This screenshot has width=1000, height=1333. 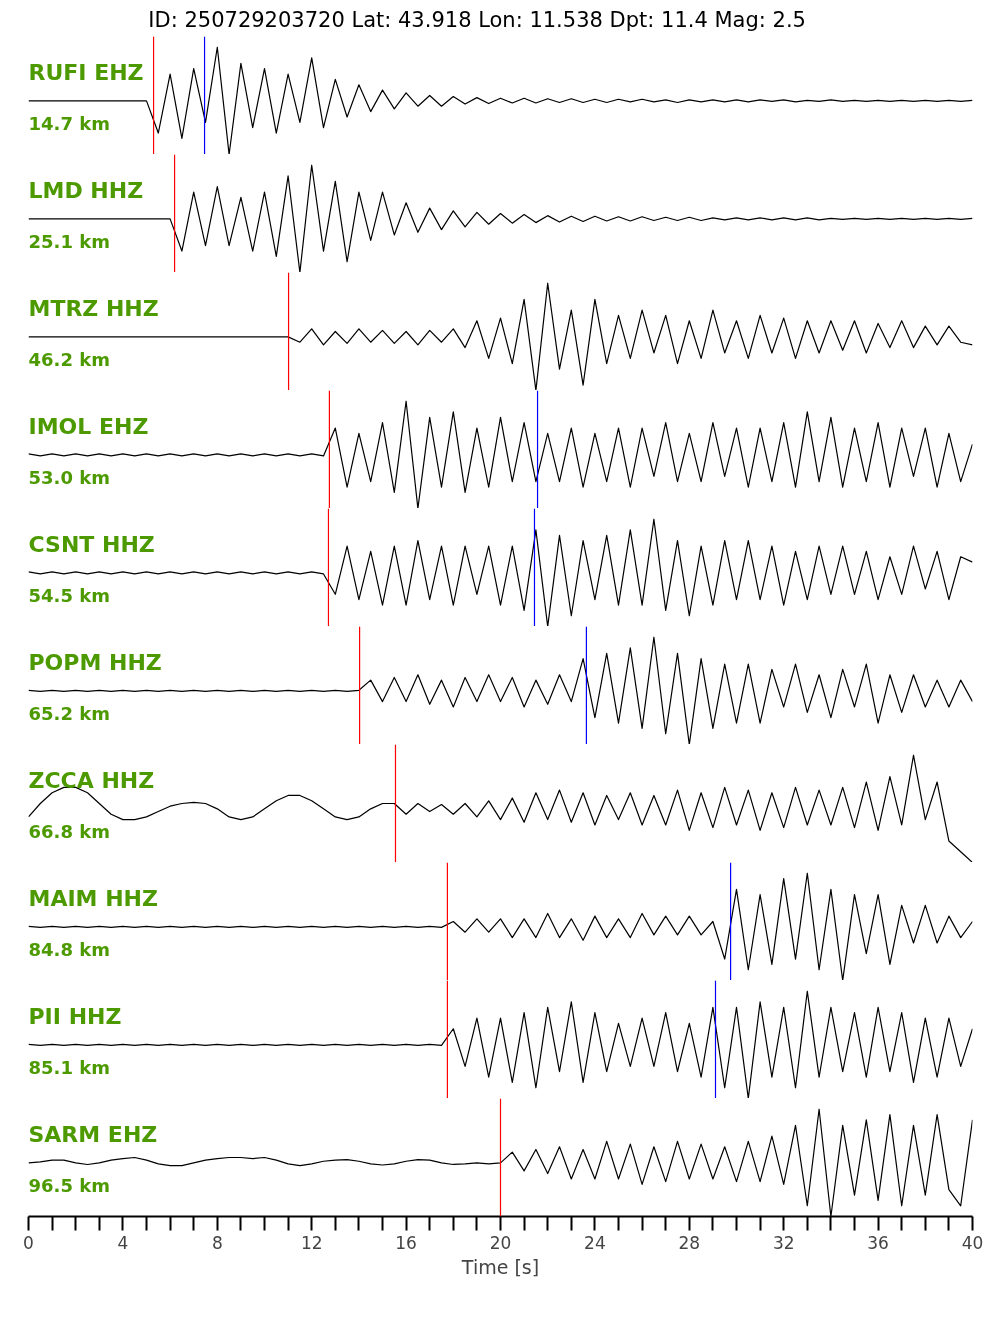 What do you see at coordinates (595, 1242) in the screenshot?
I see `x-tick-label: 24` at bounding box center [595, 1242].